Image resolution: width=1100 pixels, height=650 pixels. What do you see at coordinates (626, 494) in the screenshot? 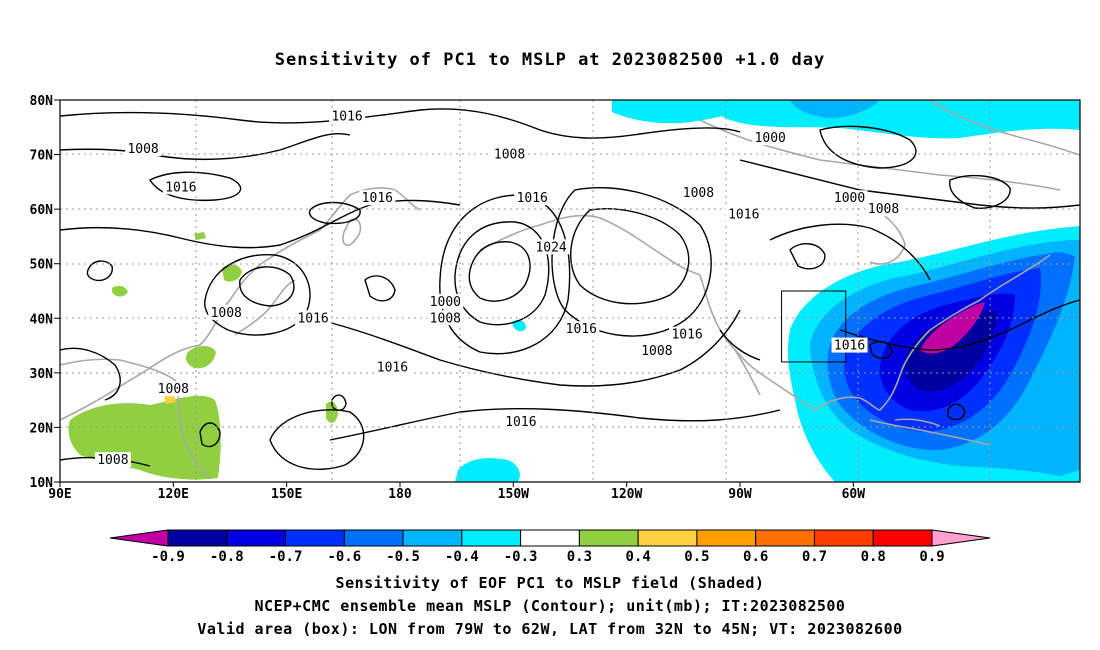
I see `lon-tick-label: 120W` at bounding box center [626, 494].